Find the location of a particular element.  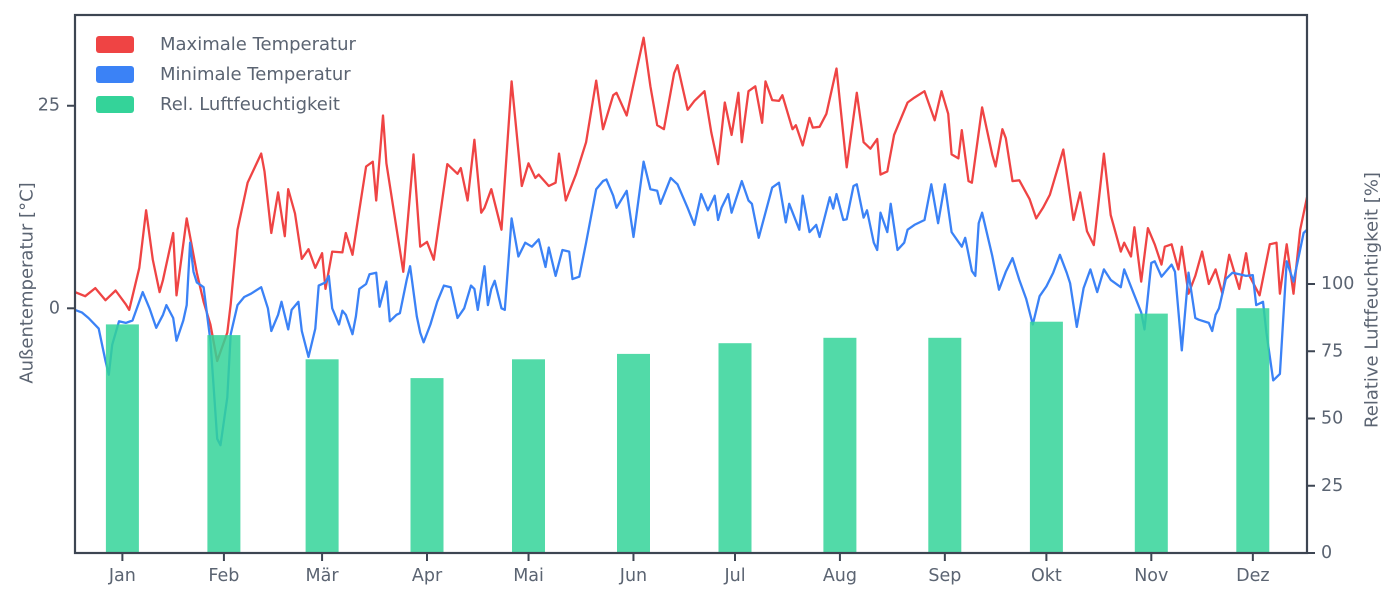

legend-item-humidity: Rel. Luftfeuchtigkeit is located at coordinates (226, 104).